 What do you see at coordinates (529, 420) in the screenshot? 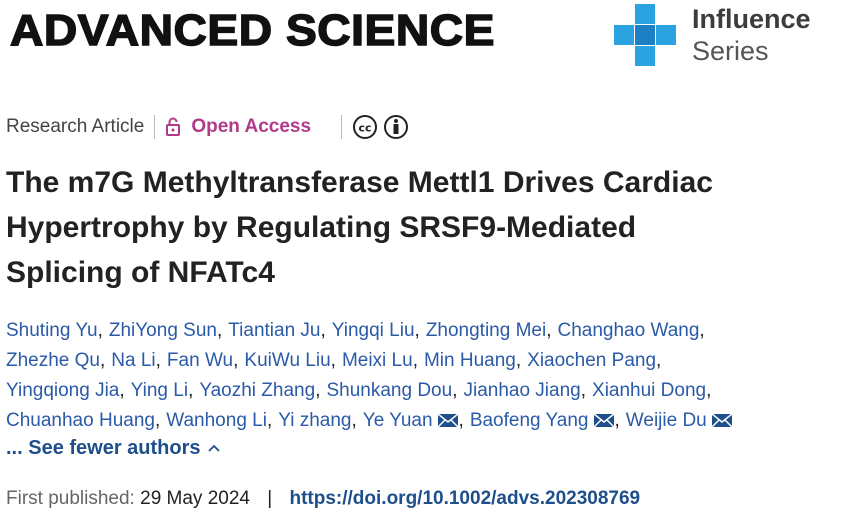
I see `author-name: Baofeng Yang` at bounding box center [529, 420].